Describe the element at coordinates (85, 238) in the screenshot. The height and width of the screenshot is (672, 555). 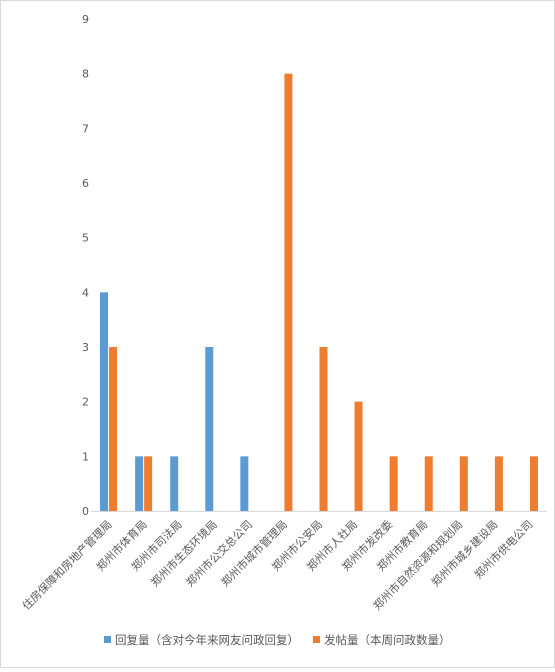
I see `y-tick-label: 5` at that location.